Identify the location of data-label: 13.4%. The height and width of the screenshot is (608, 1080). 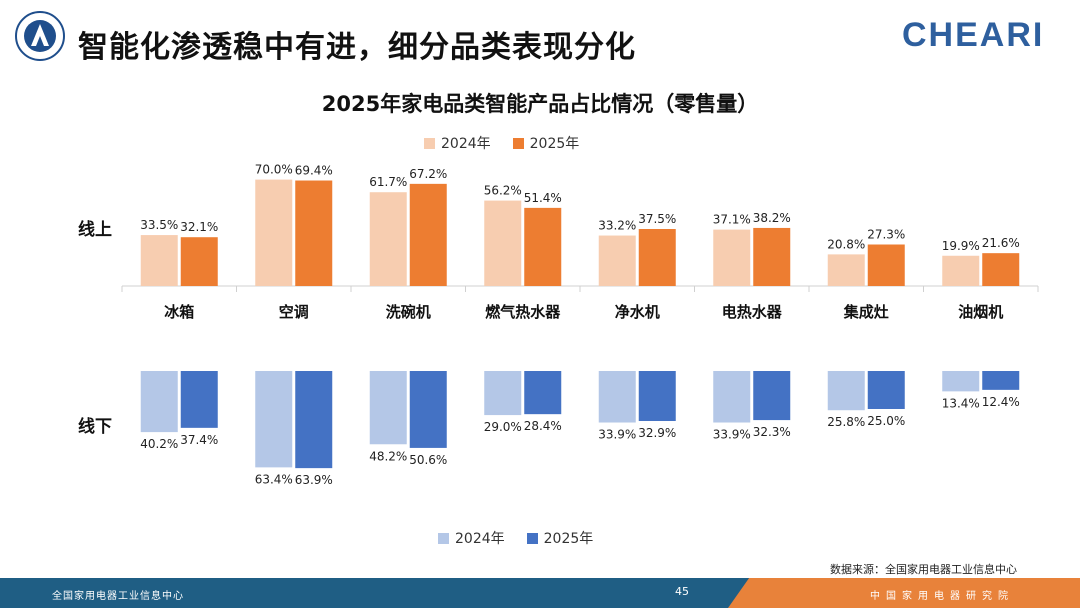
(961, 403).